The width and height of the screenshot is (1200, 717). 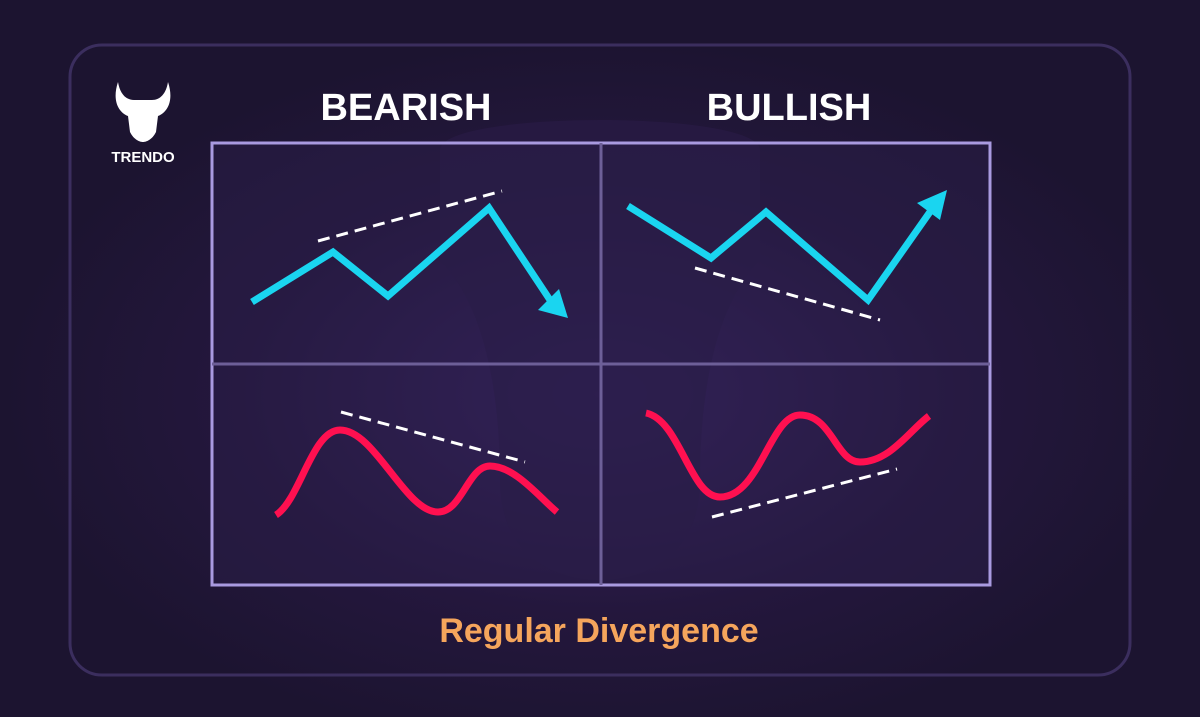 What do you see at coordinates (405, 108) in the screenshot?
I see `column-heading: BEARISH` at bounding box center [405, 108].